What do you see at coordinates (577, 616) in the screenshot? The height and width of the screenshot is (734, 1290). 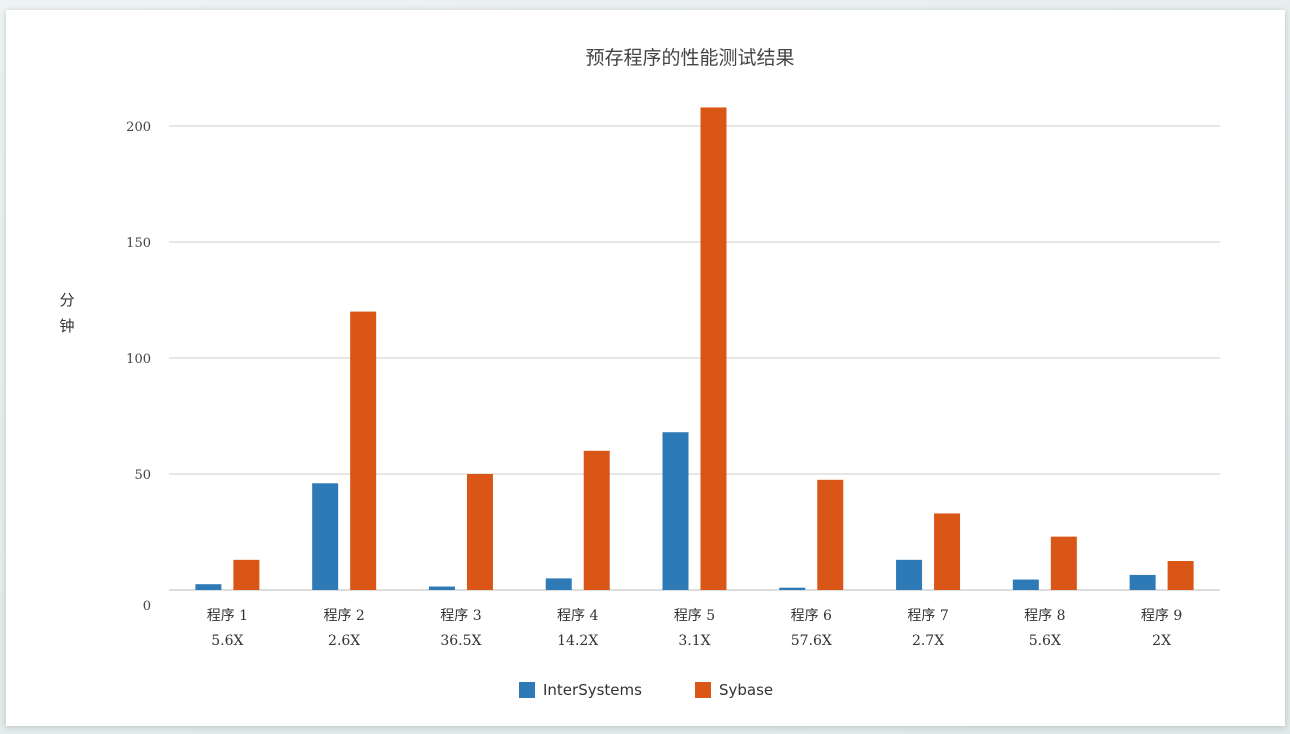 I see `x-category-label: 程序 4` at bounding box center [577, 616].